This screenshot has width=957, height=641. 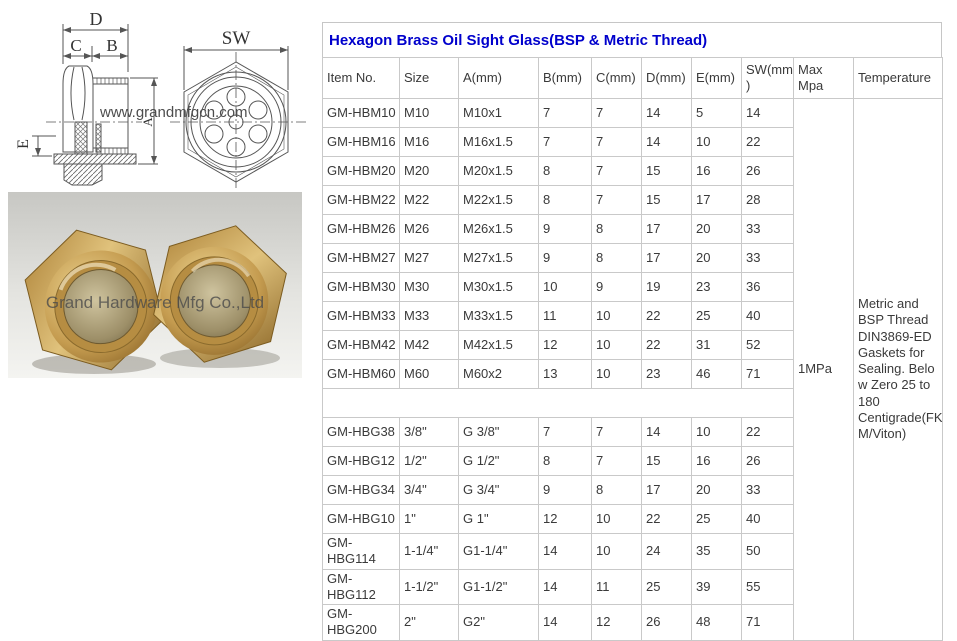 I want to click on col-b: B(mm), so click(x=565, y=78).